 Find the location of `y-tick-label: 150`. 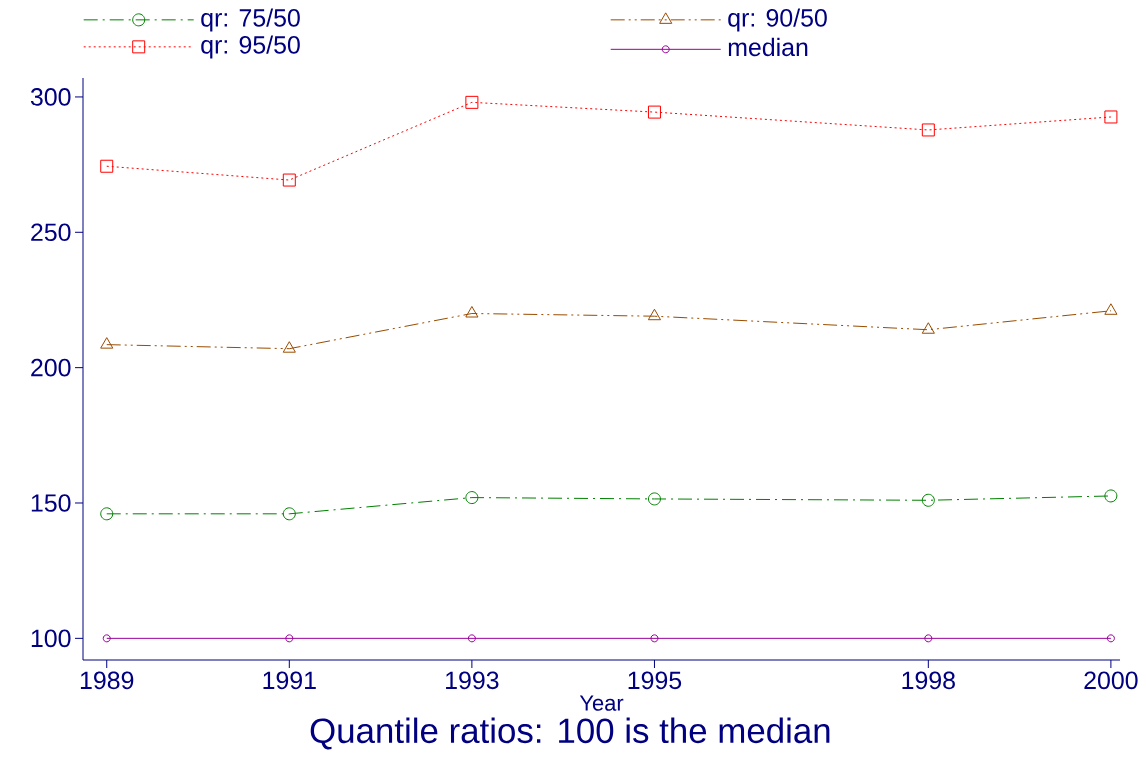

y-tick-label: 150 is located at coordinates (51, 503).